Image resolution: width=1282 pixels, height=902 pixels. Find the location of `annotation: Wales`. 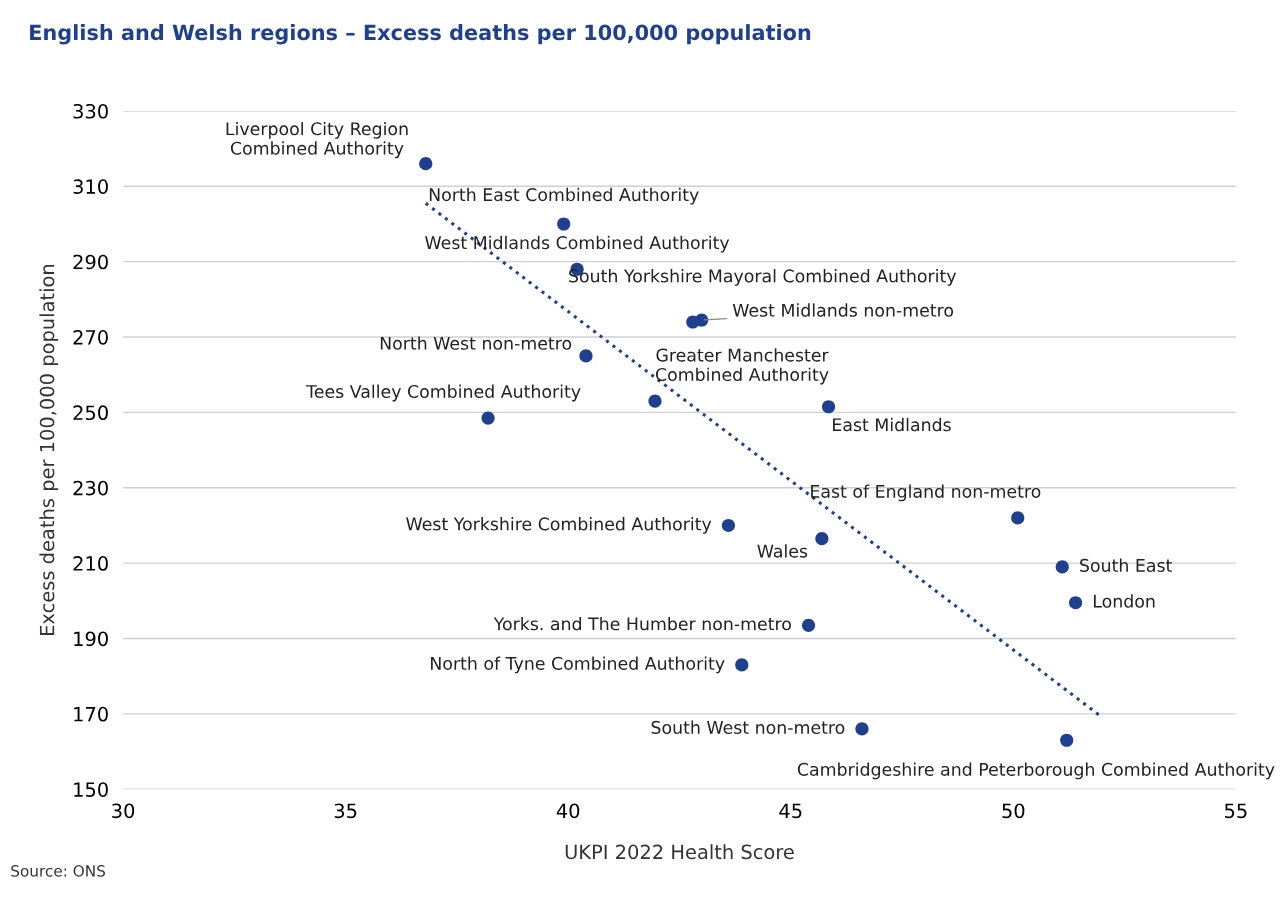

annotation: Wales is located at coordinates (782, 551).